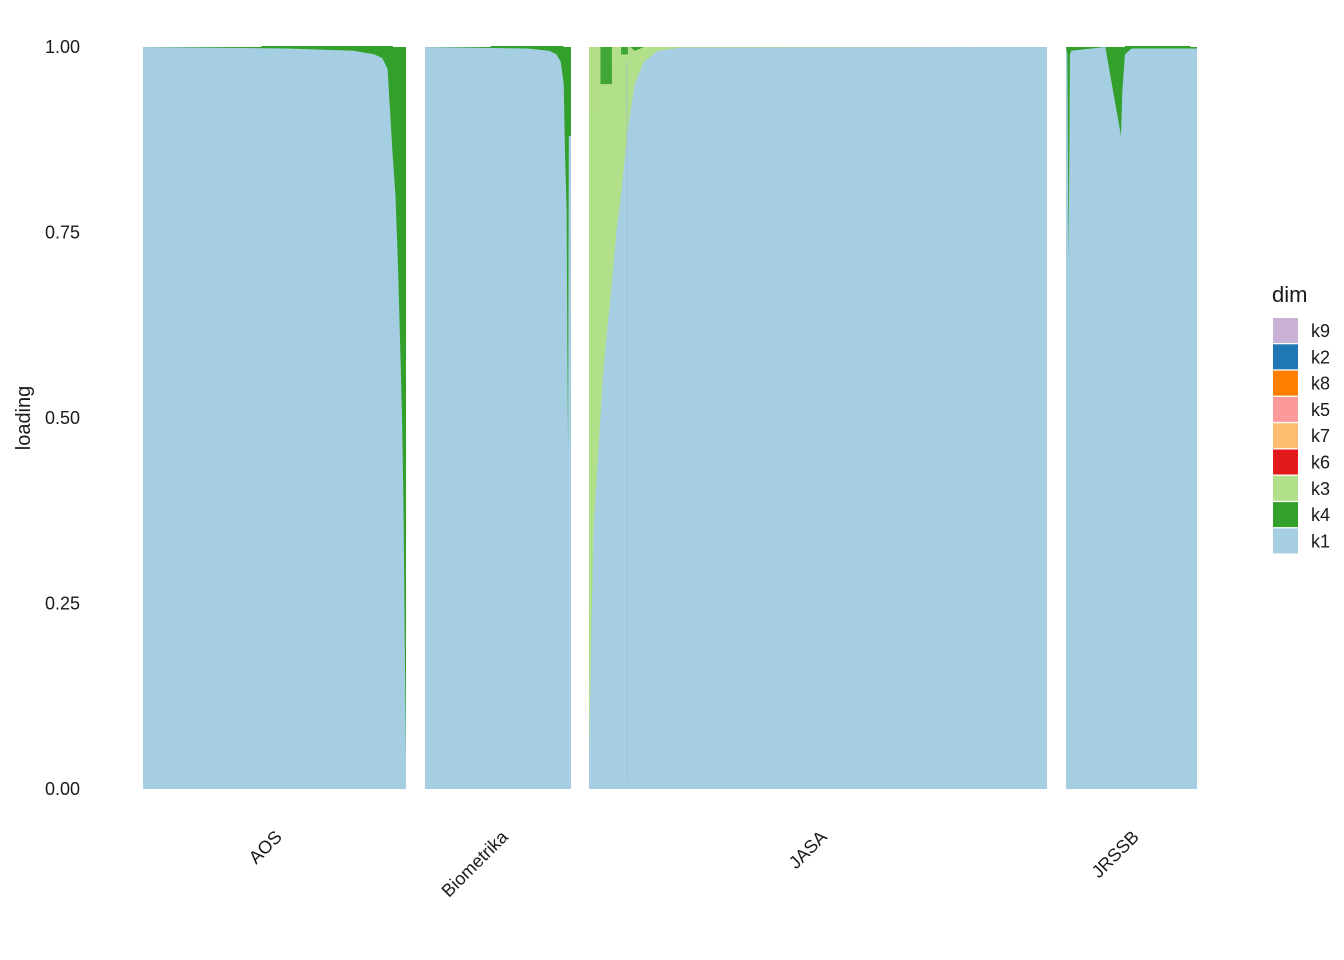  What do you see at coordinates (1285, 383) in the screenshot?
I see `legend-swatch-k8` at bounding box center [1285, 383].